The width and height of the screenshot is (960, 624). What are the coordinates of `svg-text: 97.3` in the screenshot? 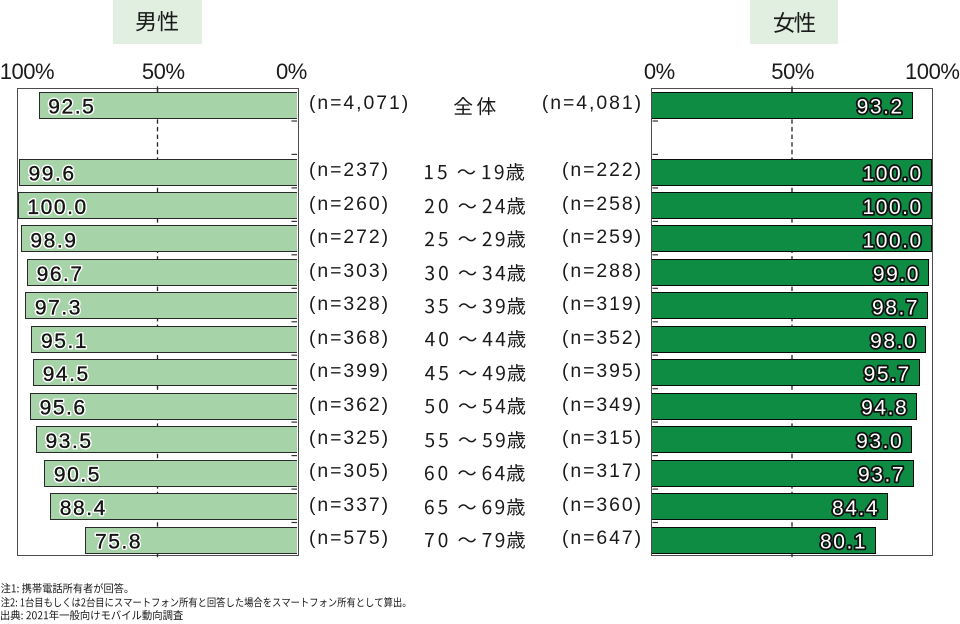 It's located at (58, 307).